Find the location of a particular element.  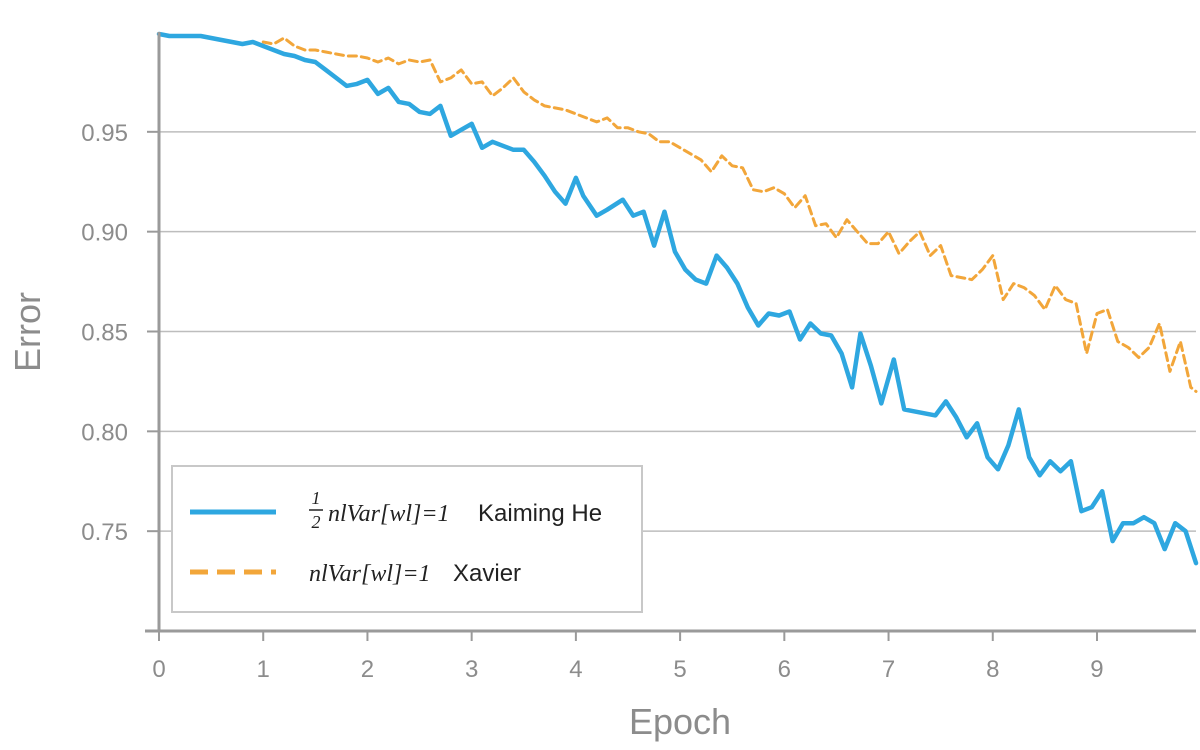

y-tick-label: 0.75 is located at coordinates (104, 532).